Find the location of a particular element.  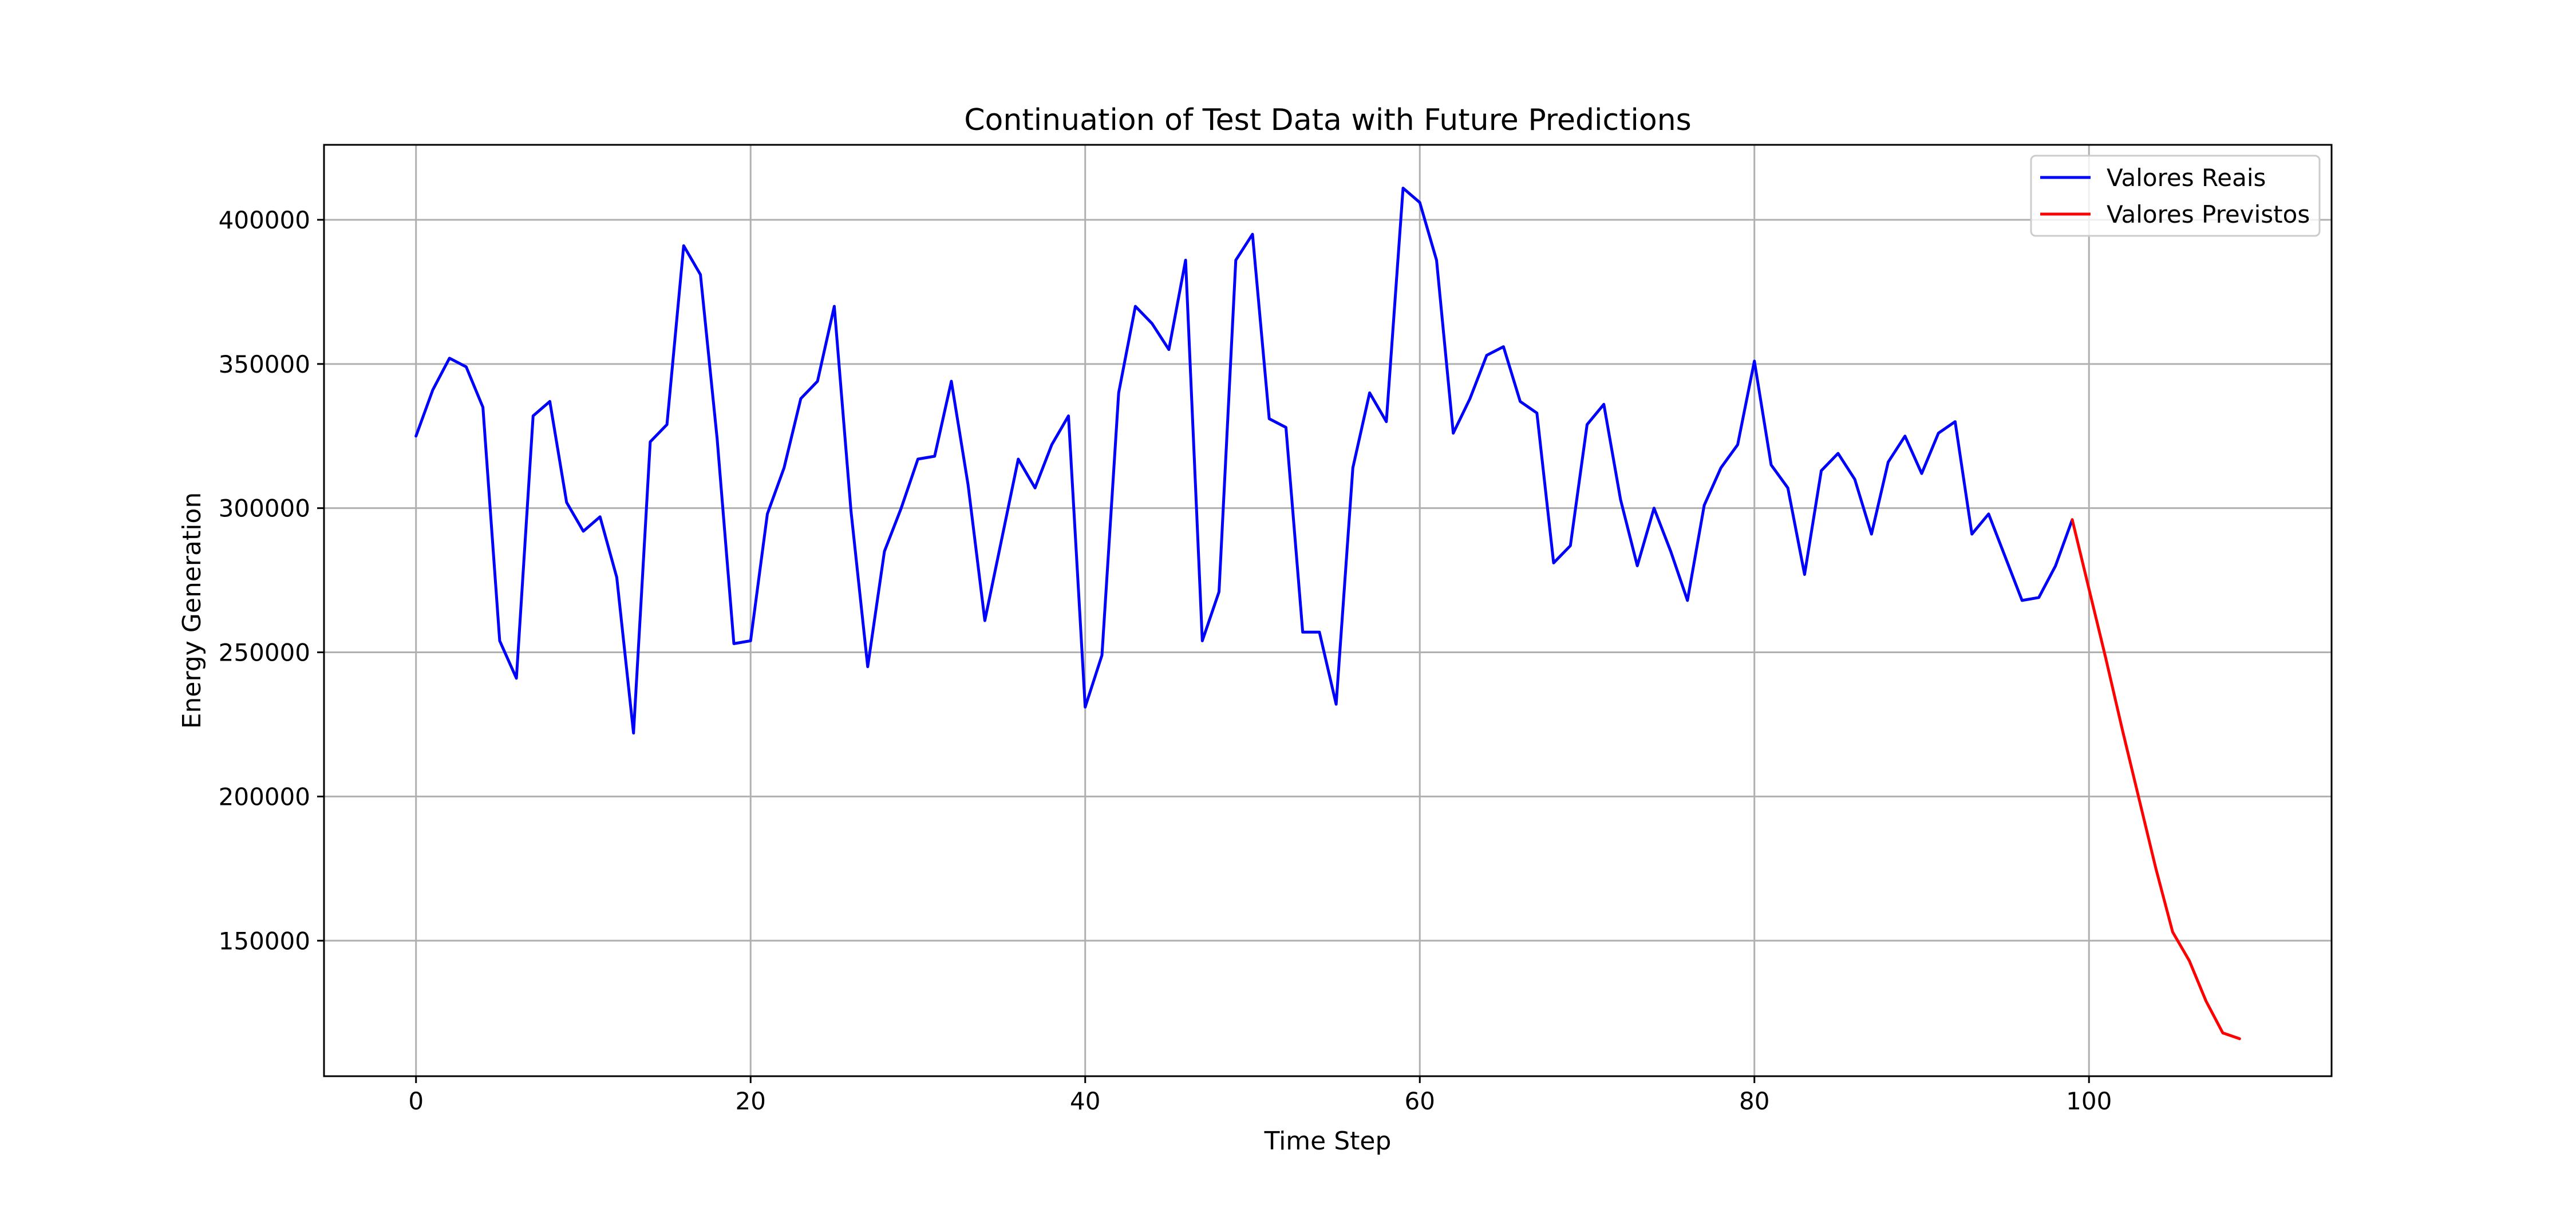

x-axis-label: Time Step is located at coordinates (1328, 1141).